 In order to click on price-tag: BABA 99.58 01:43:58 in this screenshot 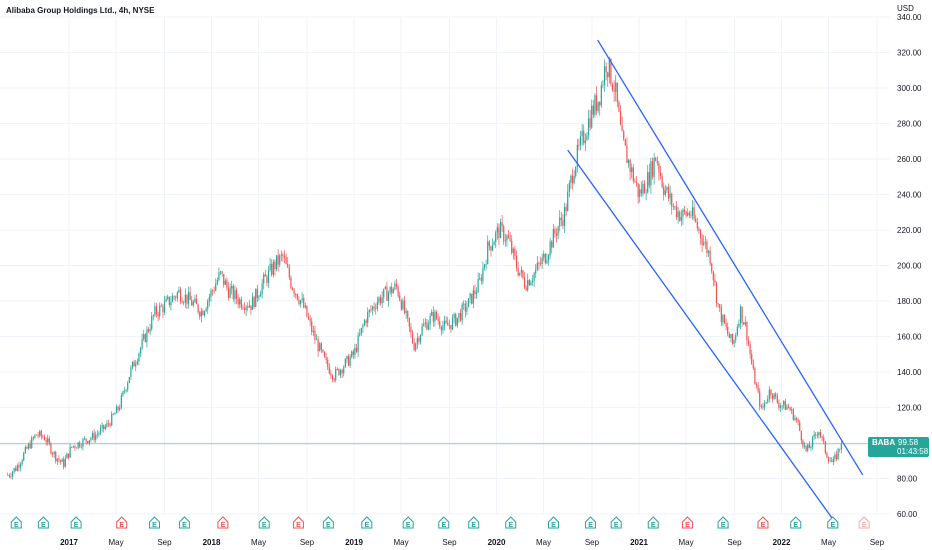, I will do `click(898, 447)`.